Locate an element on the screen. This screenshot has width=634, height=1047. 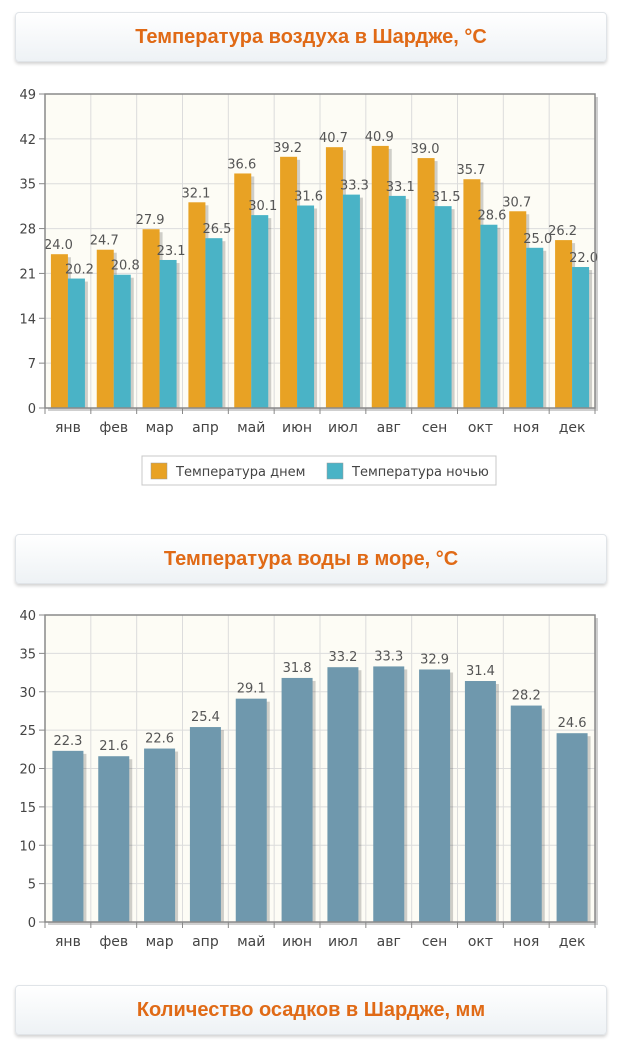
data-label: 33.3 is located at coordinates (354, 186).